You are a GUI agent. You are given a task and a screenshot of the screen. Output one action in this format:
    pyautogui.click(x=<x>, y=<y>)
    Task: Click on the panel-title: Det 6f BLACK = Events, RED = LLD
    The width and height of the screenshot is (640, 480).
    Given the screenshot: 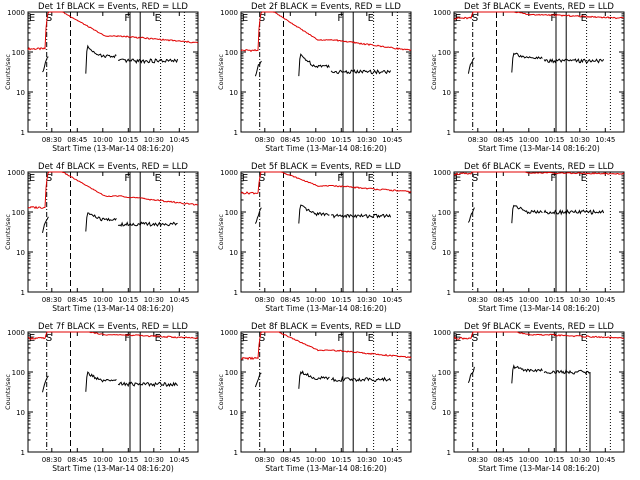 What is the action you would take?
    pyautogui.click(x=539, y=167)
    